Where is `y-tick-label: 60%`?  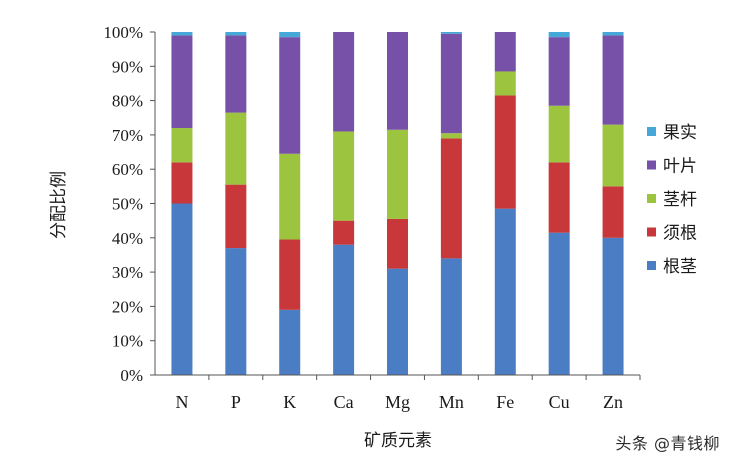
y-tick-label: 60% is located at coordinates (127, 169).